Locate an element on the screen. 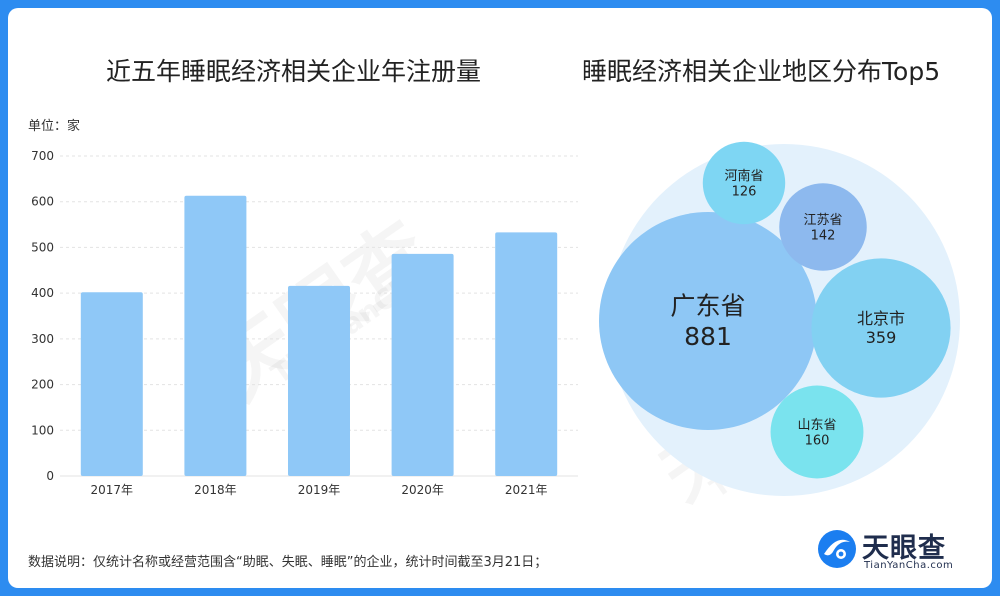 Image resolution: width=1000 pixels, height=596 pixels. x-tick-label: 2018年 is located at coordinates (215, 490).